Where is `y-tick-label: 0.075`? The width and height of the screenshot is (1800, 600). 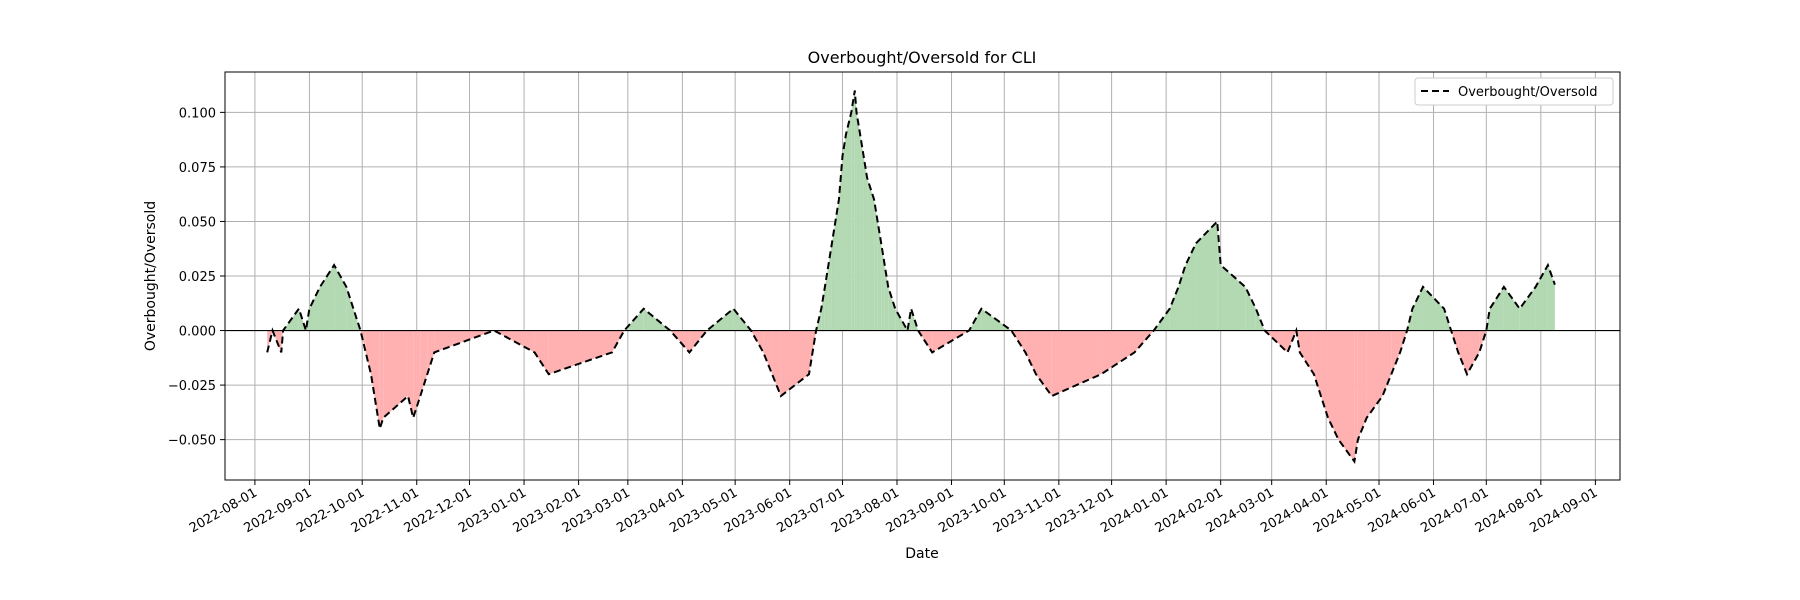 y-tick-label: 0.075 is located at coordinates (197, 168).